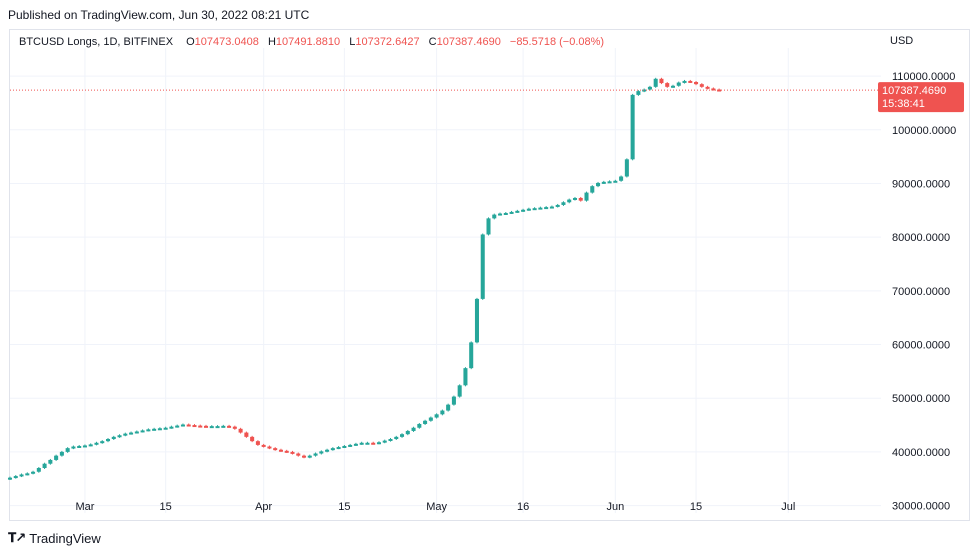 The image size is (979, 555). What do you see at coordinates (921, 453) in the screenshot?
I see `y-tick-label: 40000.0000` at bounding box center [921, 453].